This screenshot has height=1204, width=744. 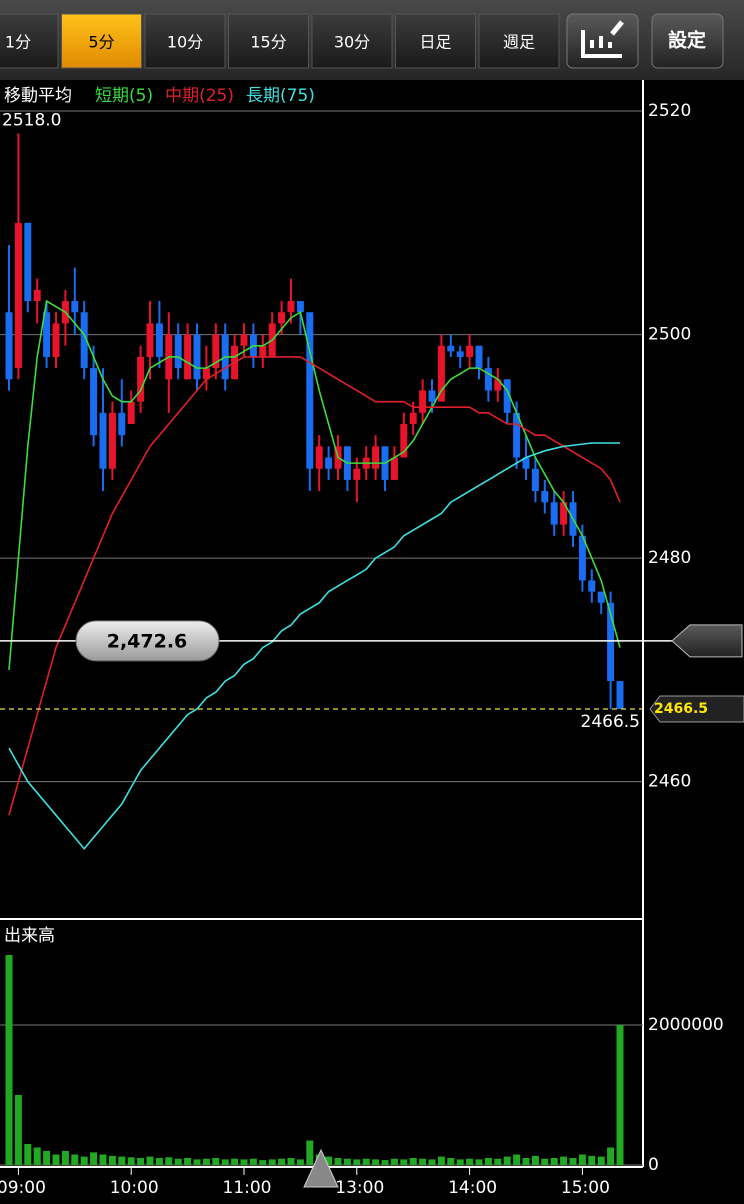 What do you see at coordinates (134, 1188) in the screenshot?
I see `x-tick-label: 10:00` at bounding box center [134, 1188].